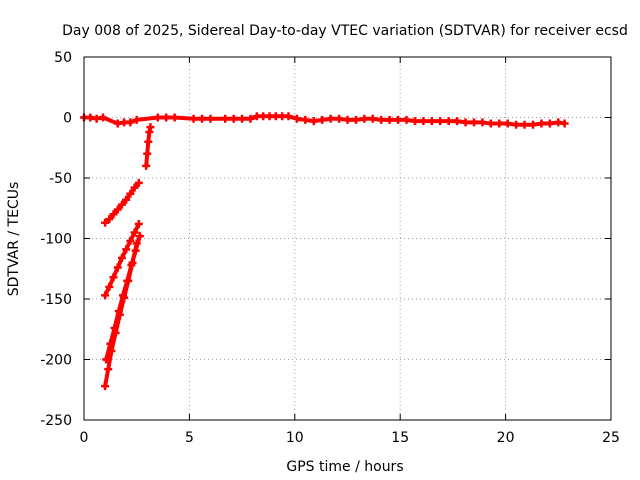 This screenshot has height=480, width=640. Describe the element at coordinates (344, 467) in the screenshot. I see `x-axis-label: GPS time / hours` at that location.